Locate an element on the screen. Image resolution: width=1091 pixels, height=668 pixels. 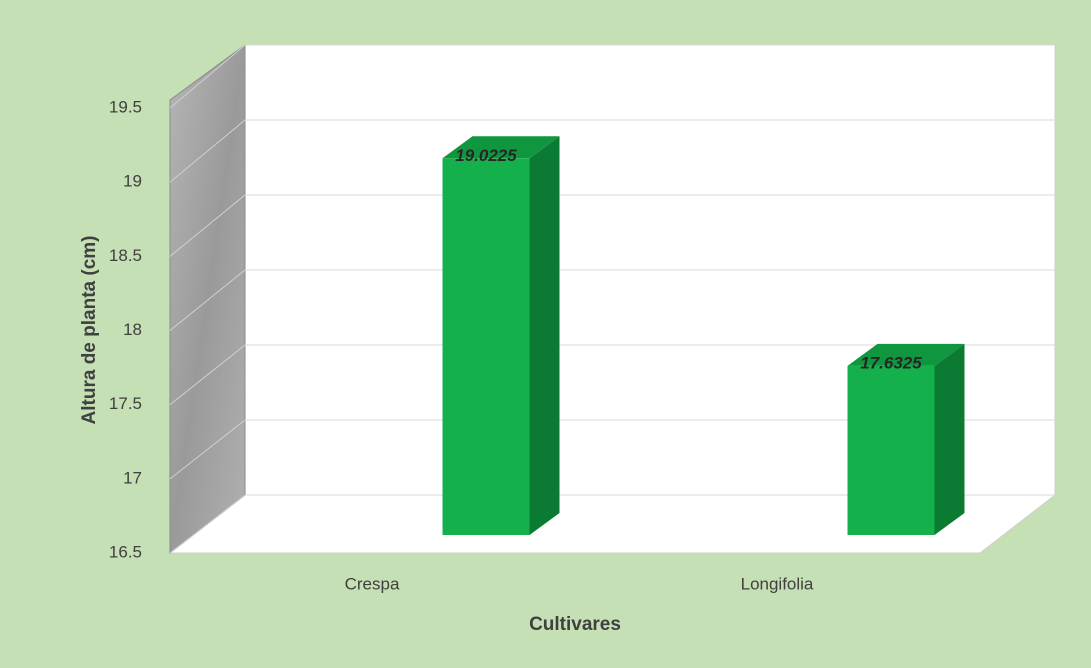
y-tick-label: 16.5 is located at coordinates (125, 551).